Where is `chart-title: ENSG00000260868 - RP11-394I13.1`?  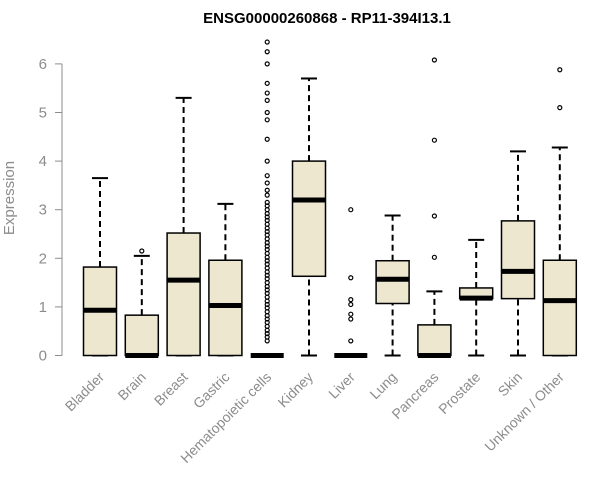
chart-title: ENSG00000260868 - RP11-394I13.1 is located at coordinates (327, 18).